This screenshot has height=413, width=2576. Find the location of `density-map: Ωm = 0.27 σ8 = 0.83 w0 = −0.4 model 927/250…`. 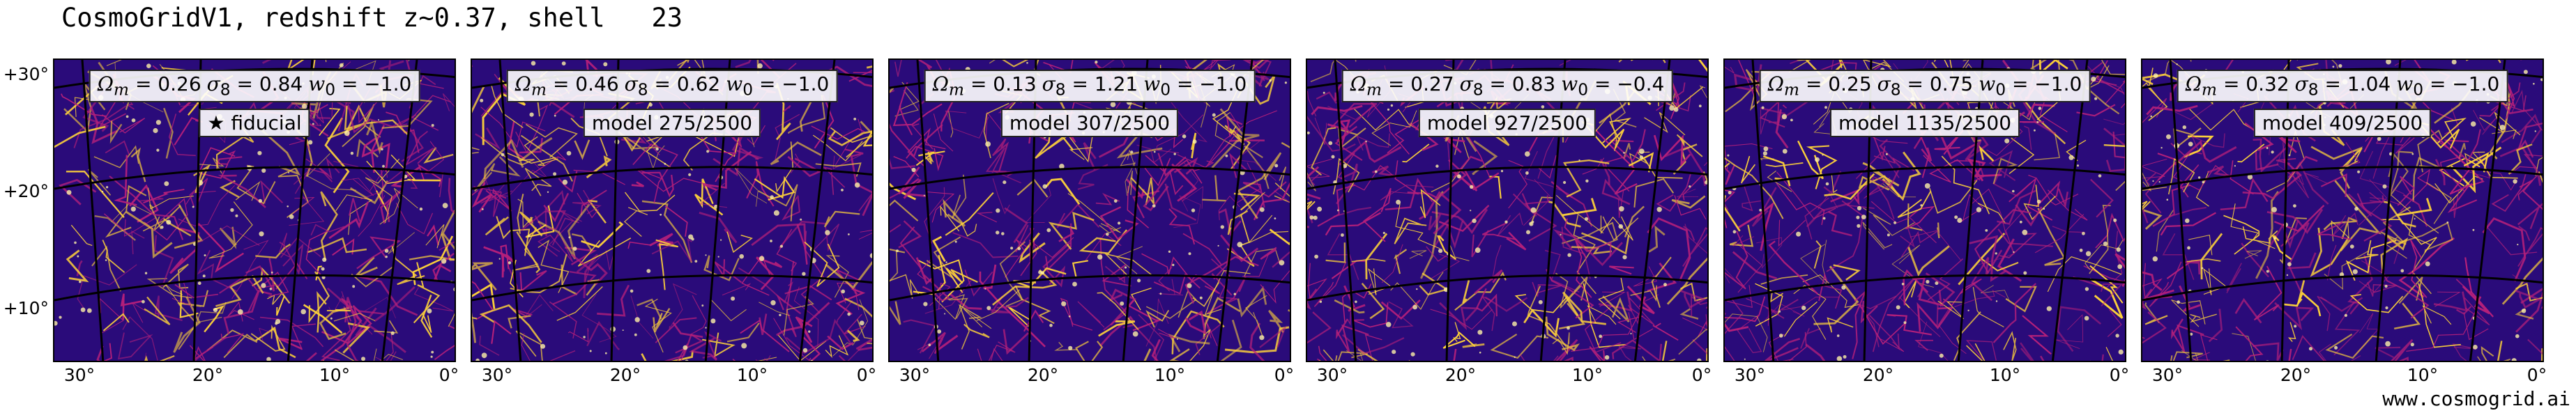

density-map: Ωm = 0.27 σ8 = 0.83 w0 = −0.4 model 927/250… is located at coordinates (1508, 210).